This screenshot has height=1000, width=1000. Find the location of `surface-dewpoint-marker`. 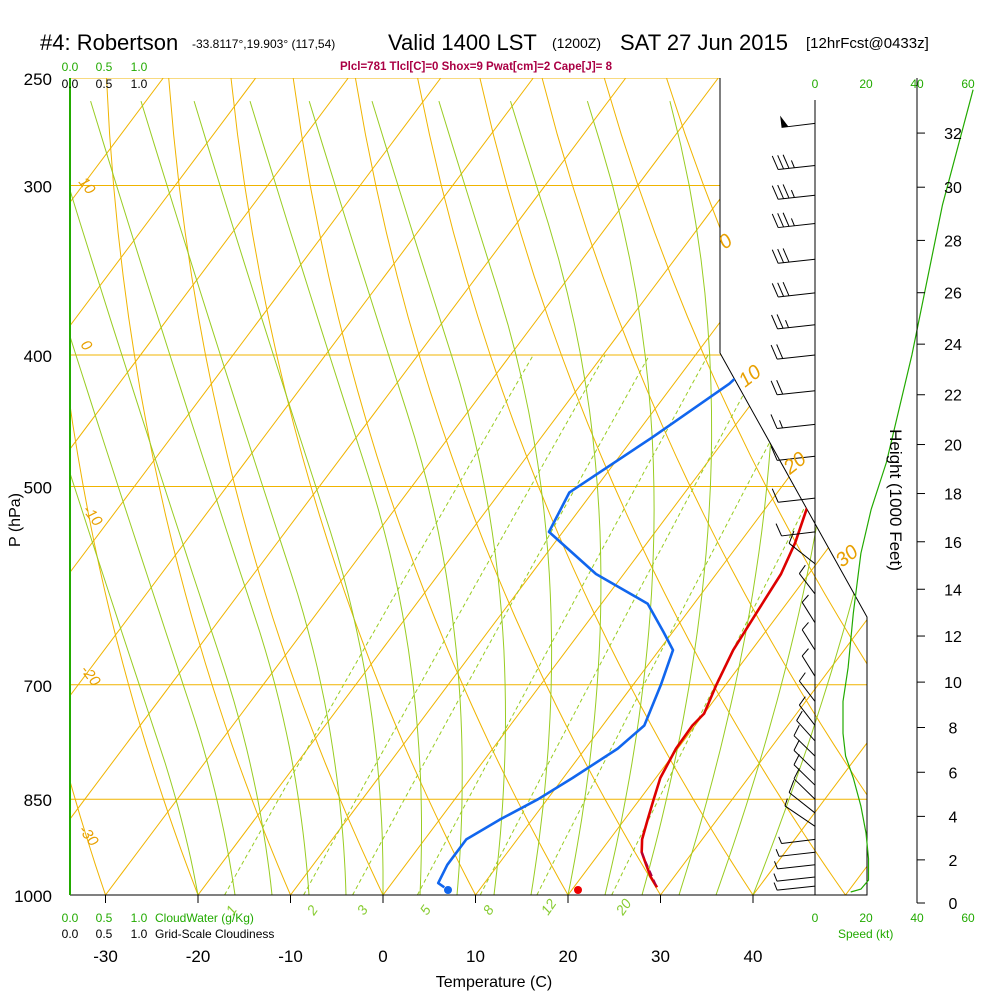

surface-dewpoint-marker is located at coordinates (448, 890).